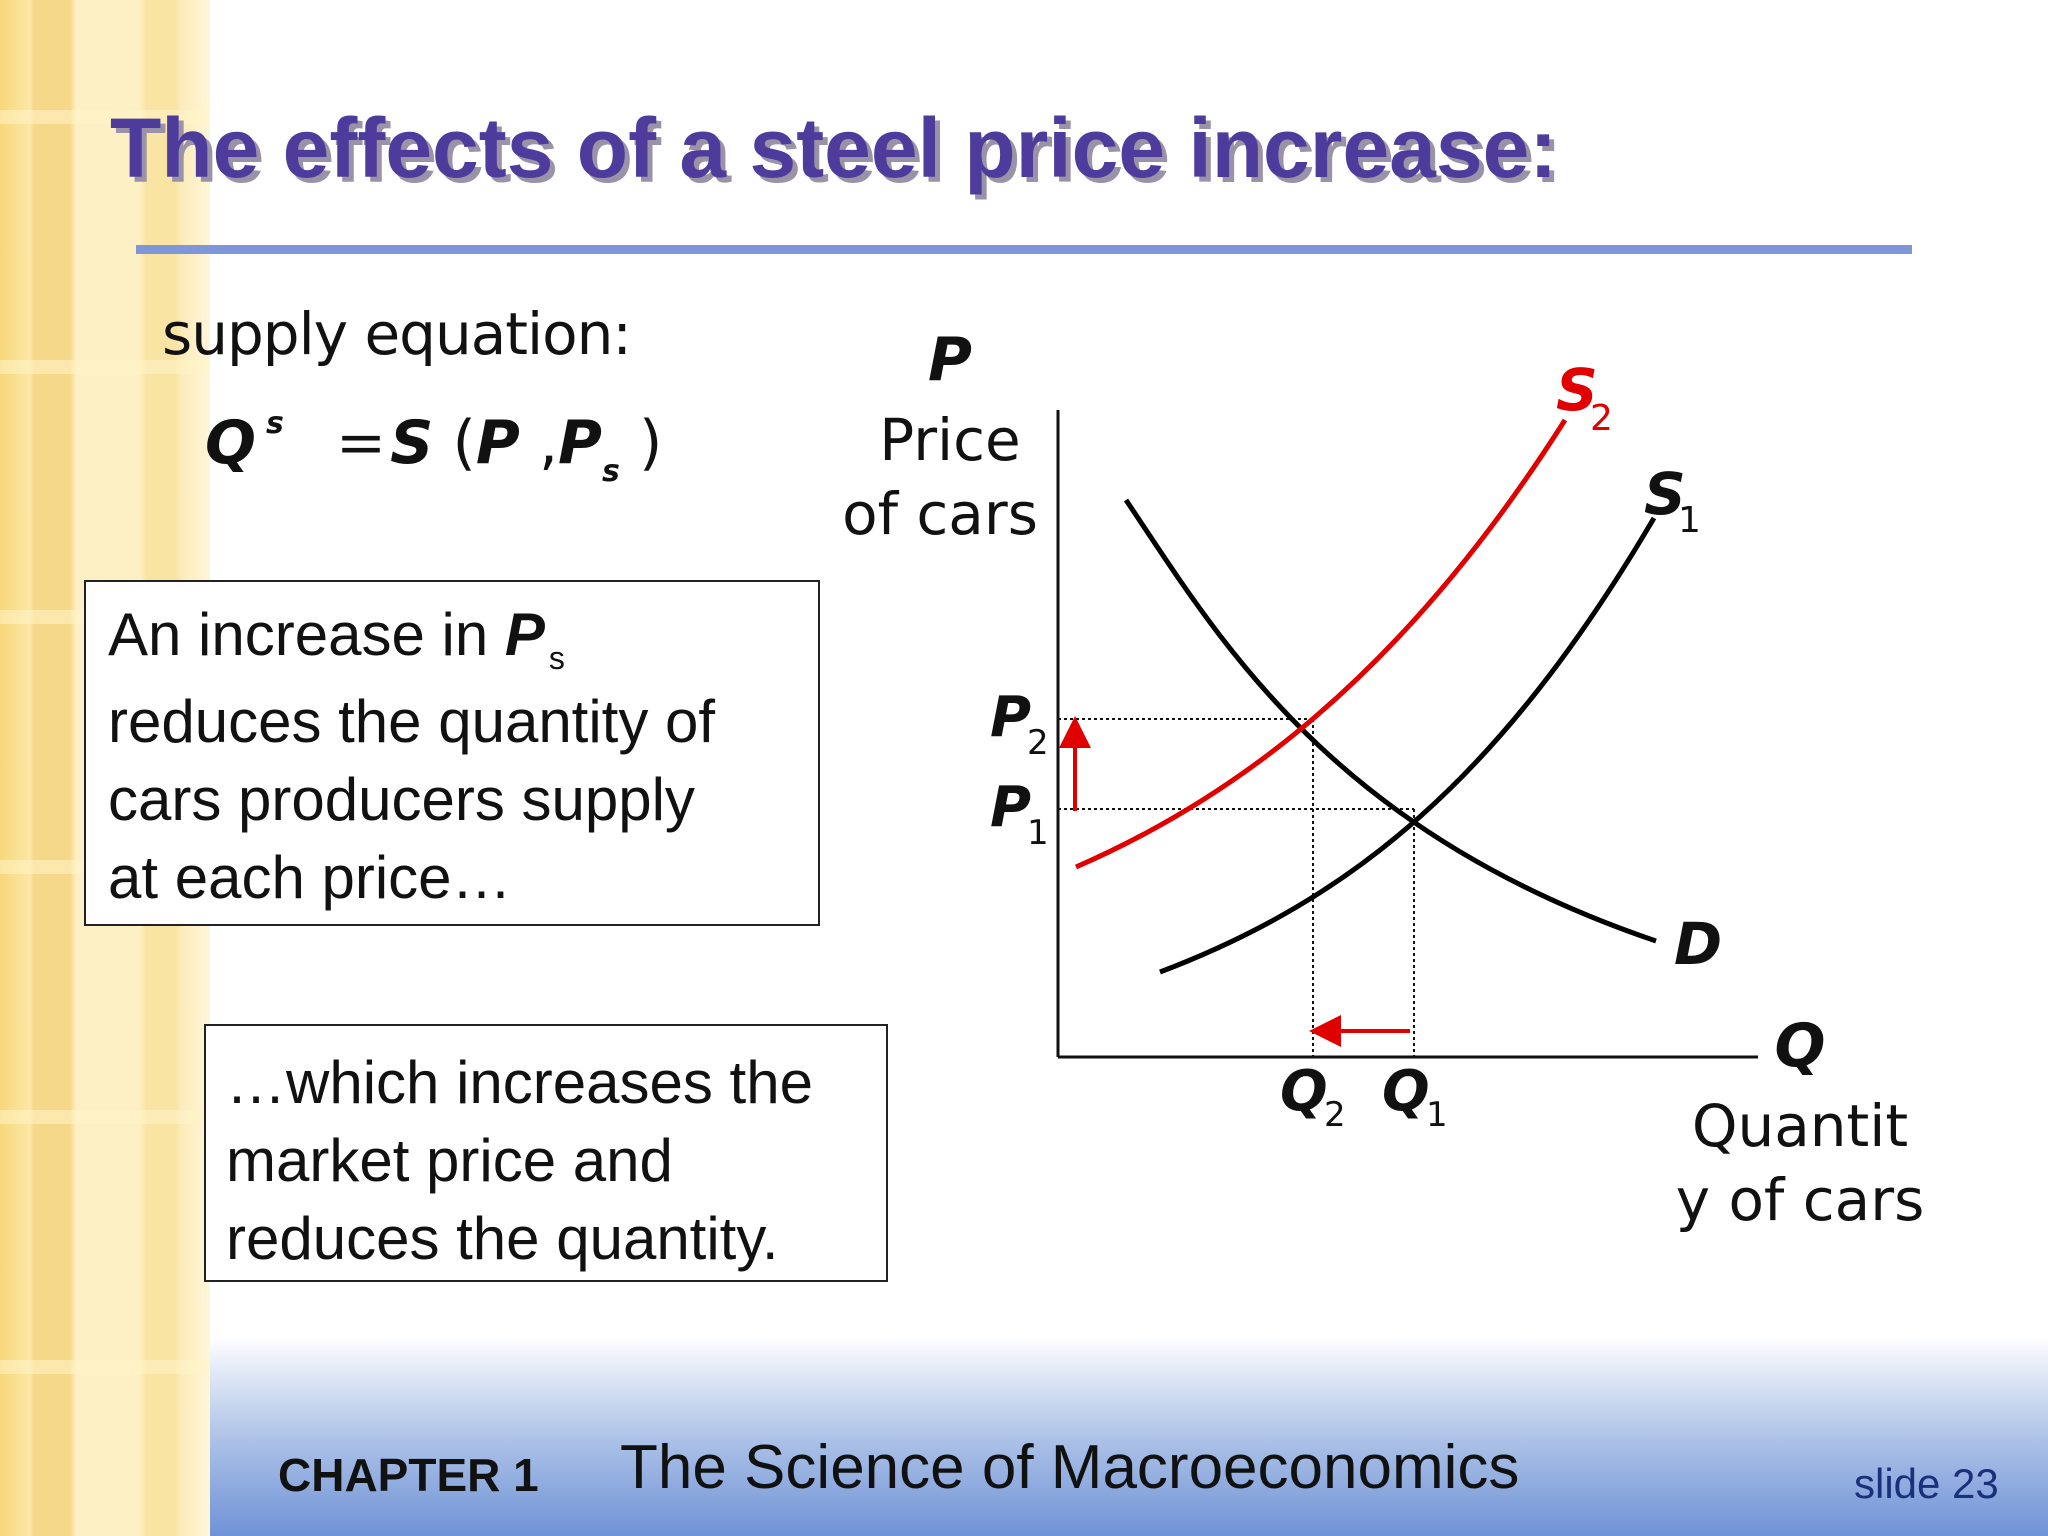  Describe the element at coordinates (548, 443) in the screenshot. I see `eq-comma: ,` at that location.